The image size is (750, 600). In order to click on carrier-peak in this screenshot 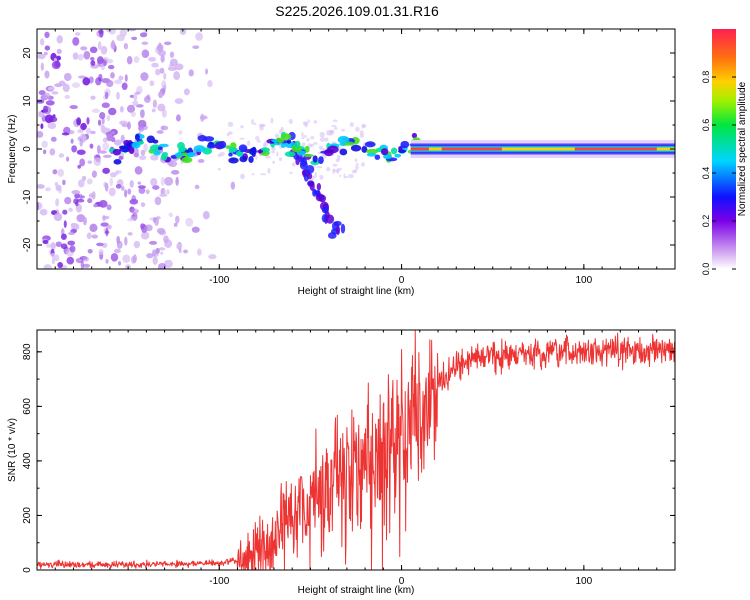, I will do `click(615, 149)`.